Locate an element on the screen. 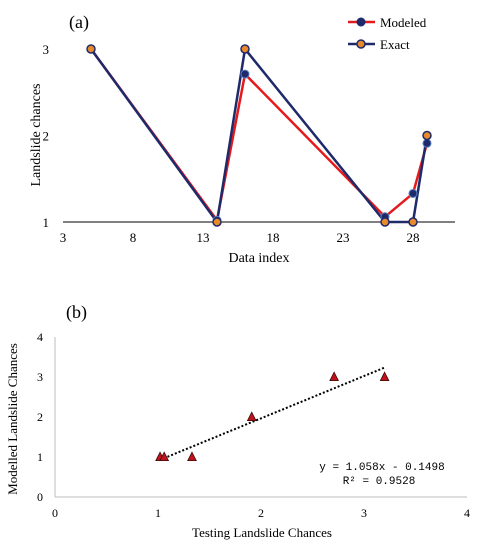  x-tick-label: 23 is located at coordinates (343, 237).